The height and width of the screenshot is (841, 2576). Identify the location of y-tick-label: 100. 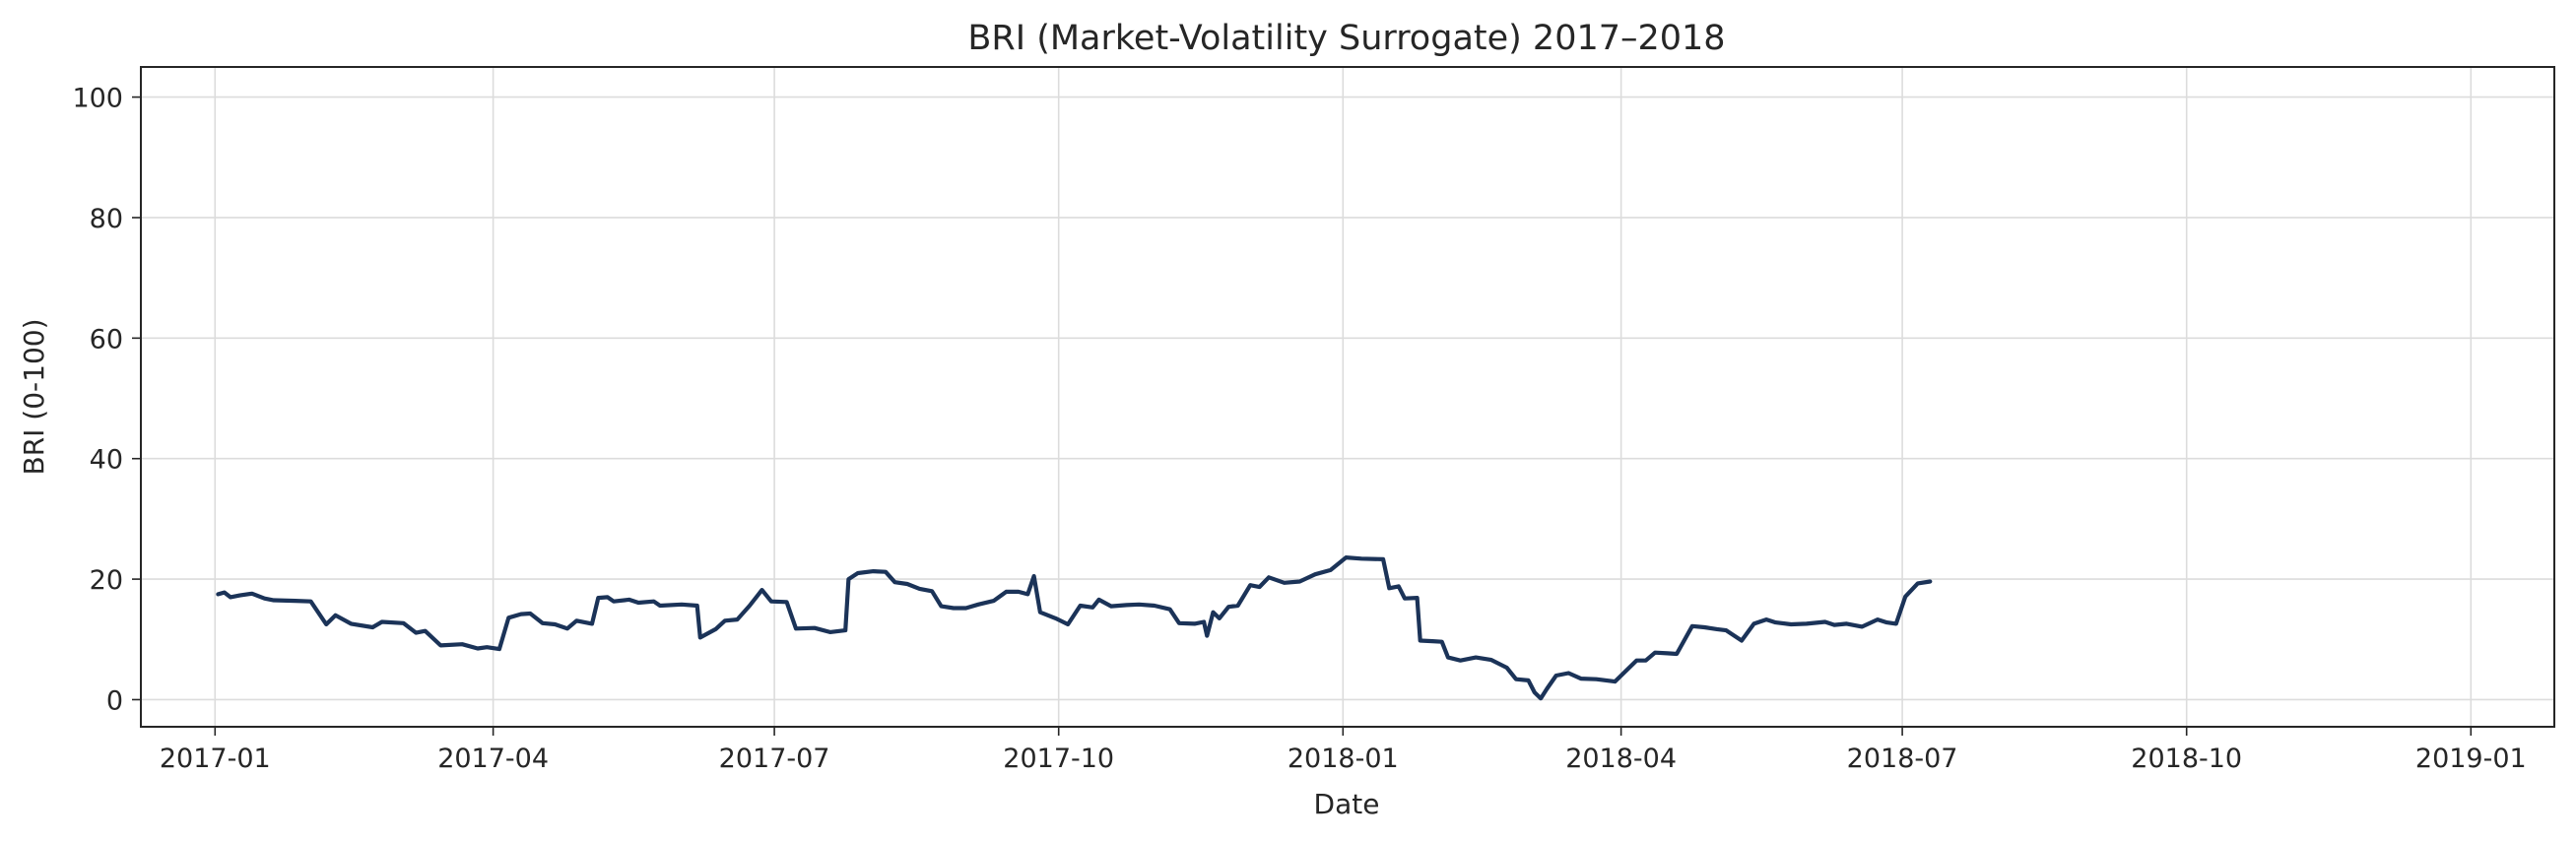
(98, 99).